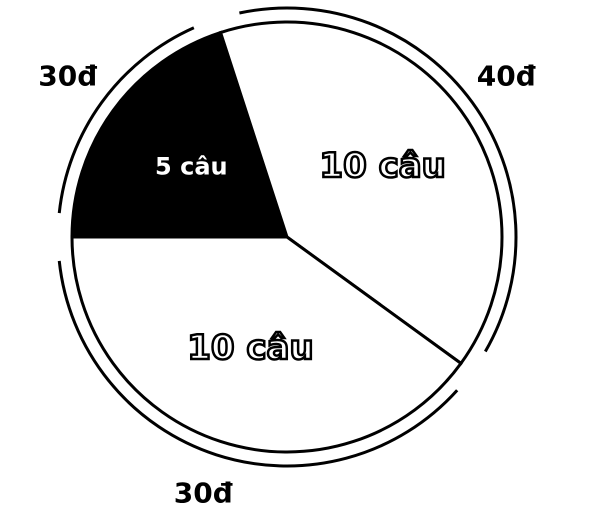 The image size is (601, 524). I want to click on points-arc, so click(126, 120).